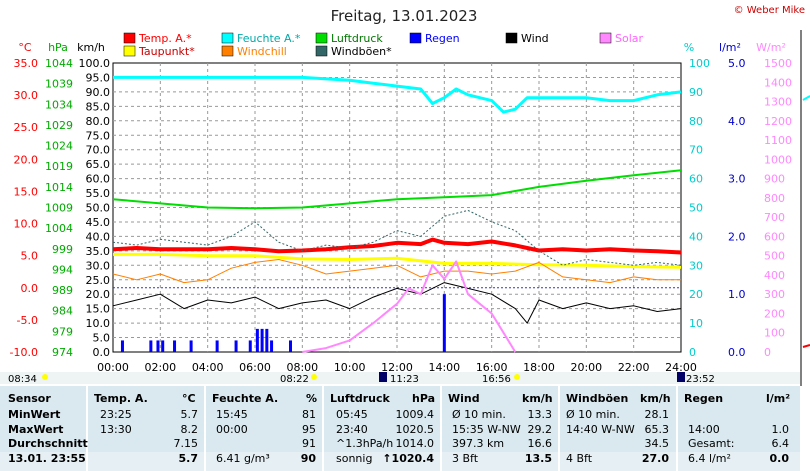  I want to click on stats-cell-temp_time: 23:25, so click(116, 414).